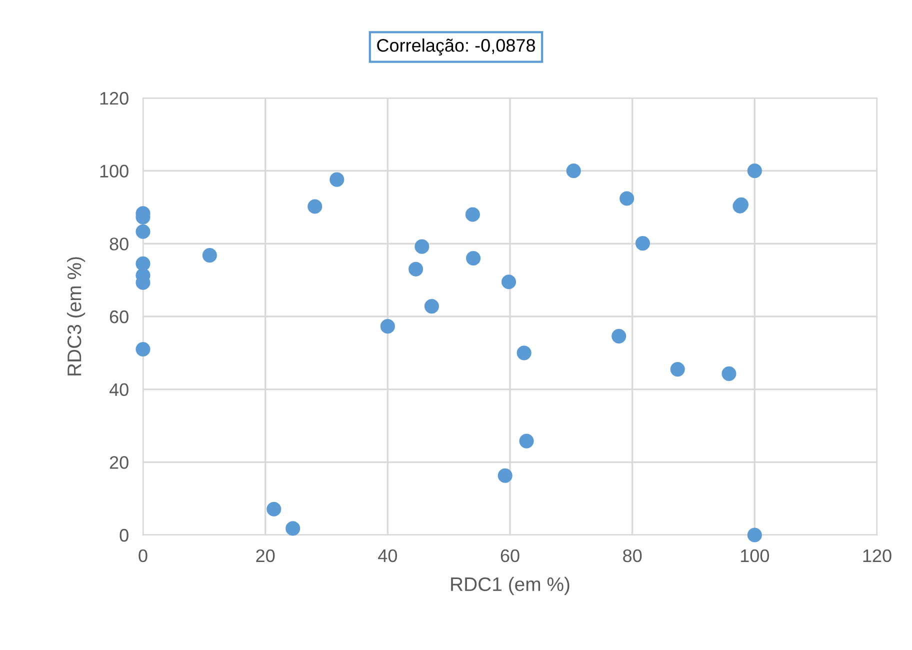  What do you see at coordinates (119, 317) in the screenshot?
I see `y-tick-label: 60` at bounding box center [119, 317].